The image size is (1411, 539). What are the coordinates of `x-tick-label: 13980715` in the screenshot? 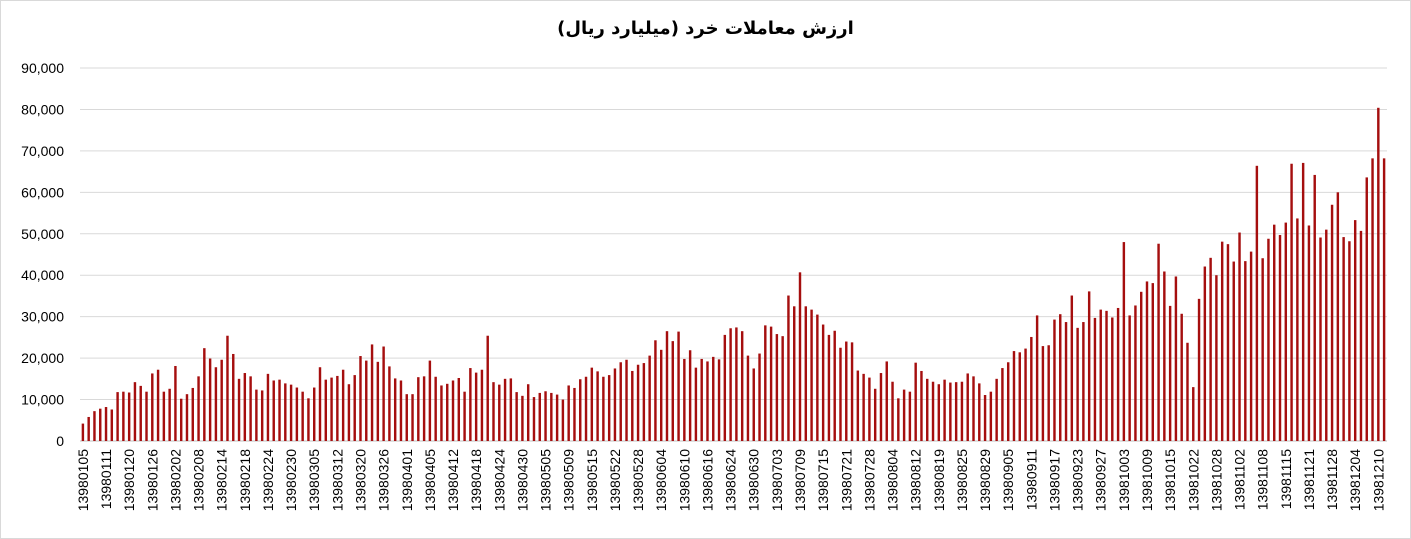 It's located at (823, 480).